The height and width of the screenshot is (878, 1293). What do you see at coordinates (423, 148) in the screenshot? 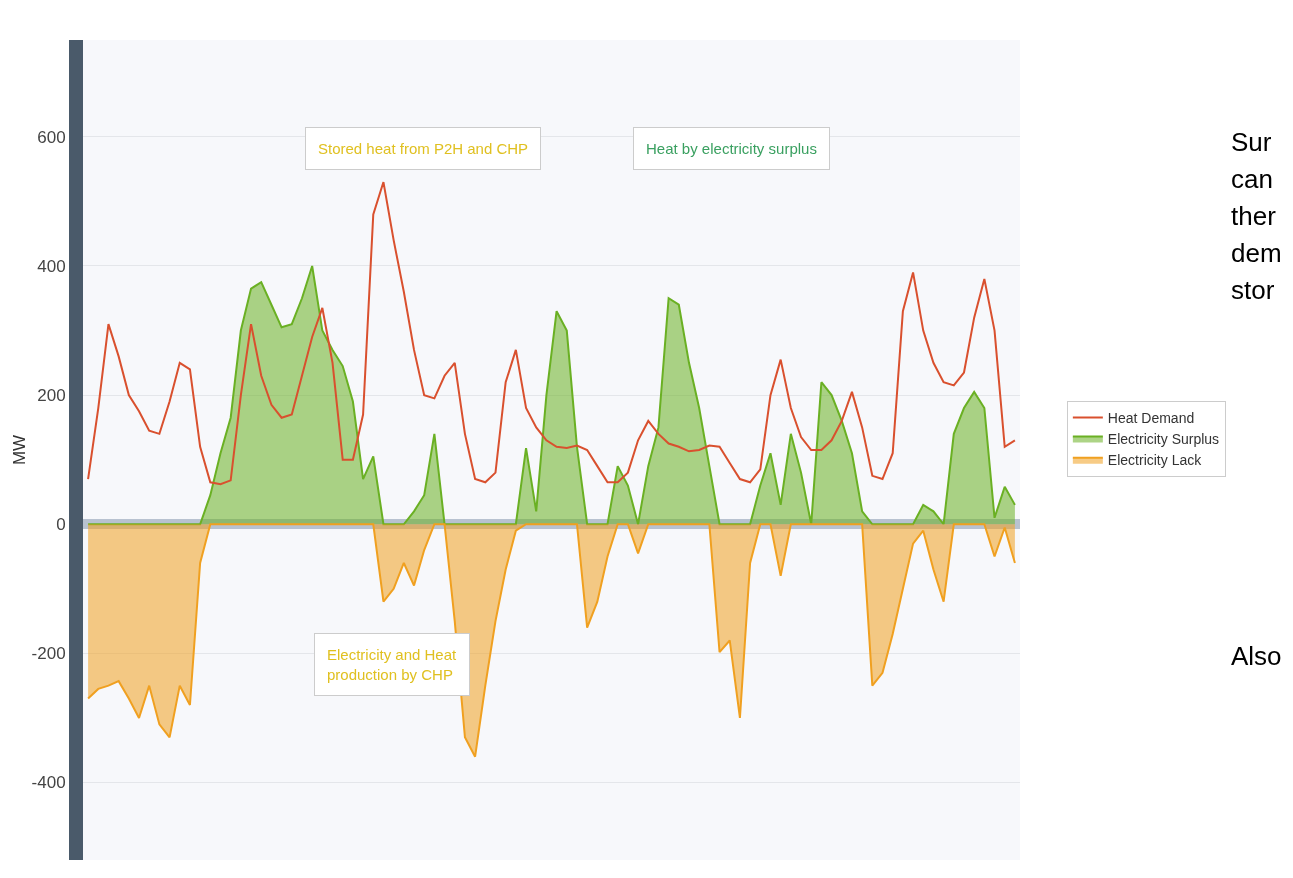
I see `annotation: Stored heat from P2H and CHP` at bounding box center [423, 148].